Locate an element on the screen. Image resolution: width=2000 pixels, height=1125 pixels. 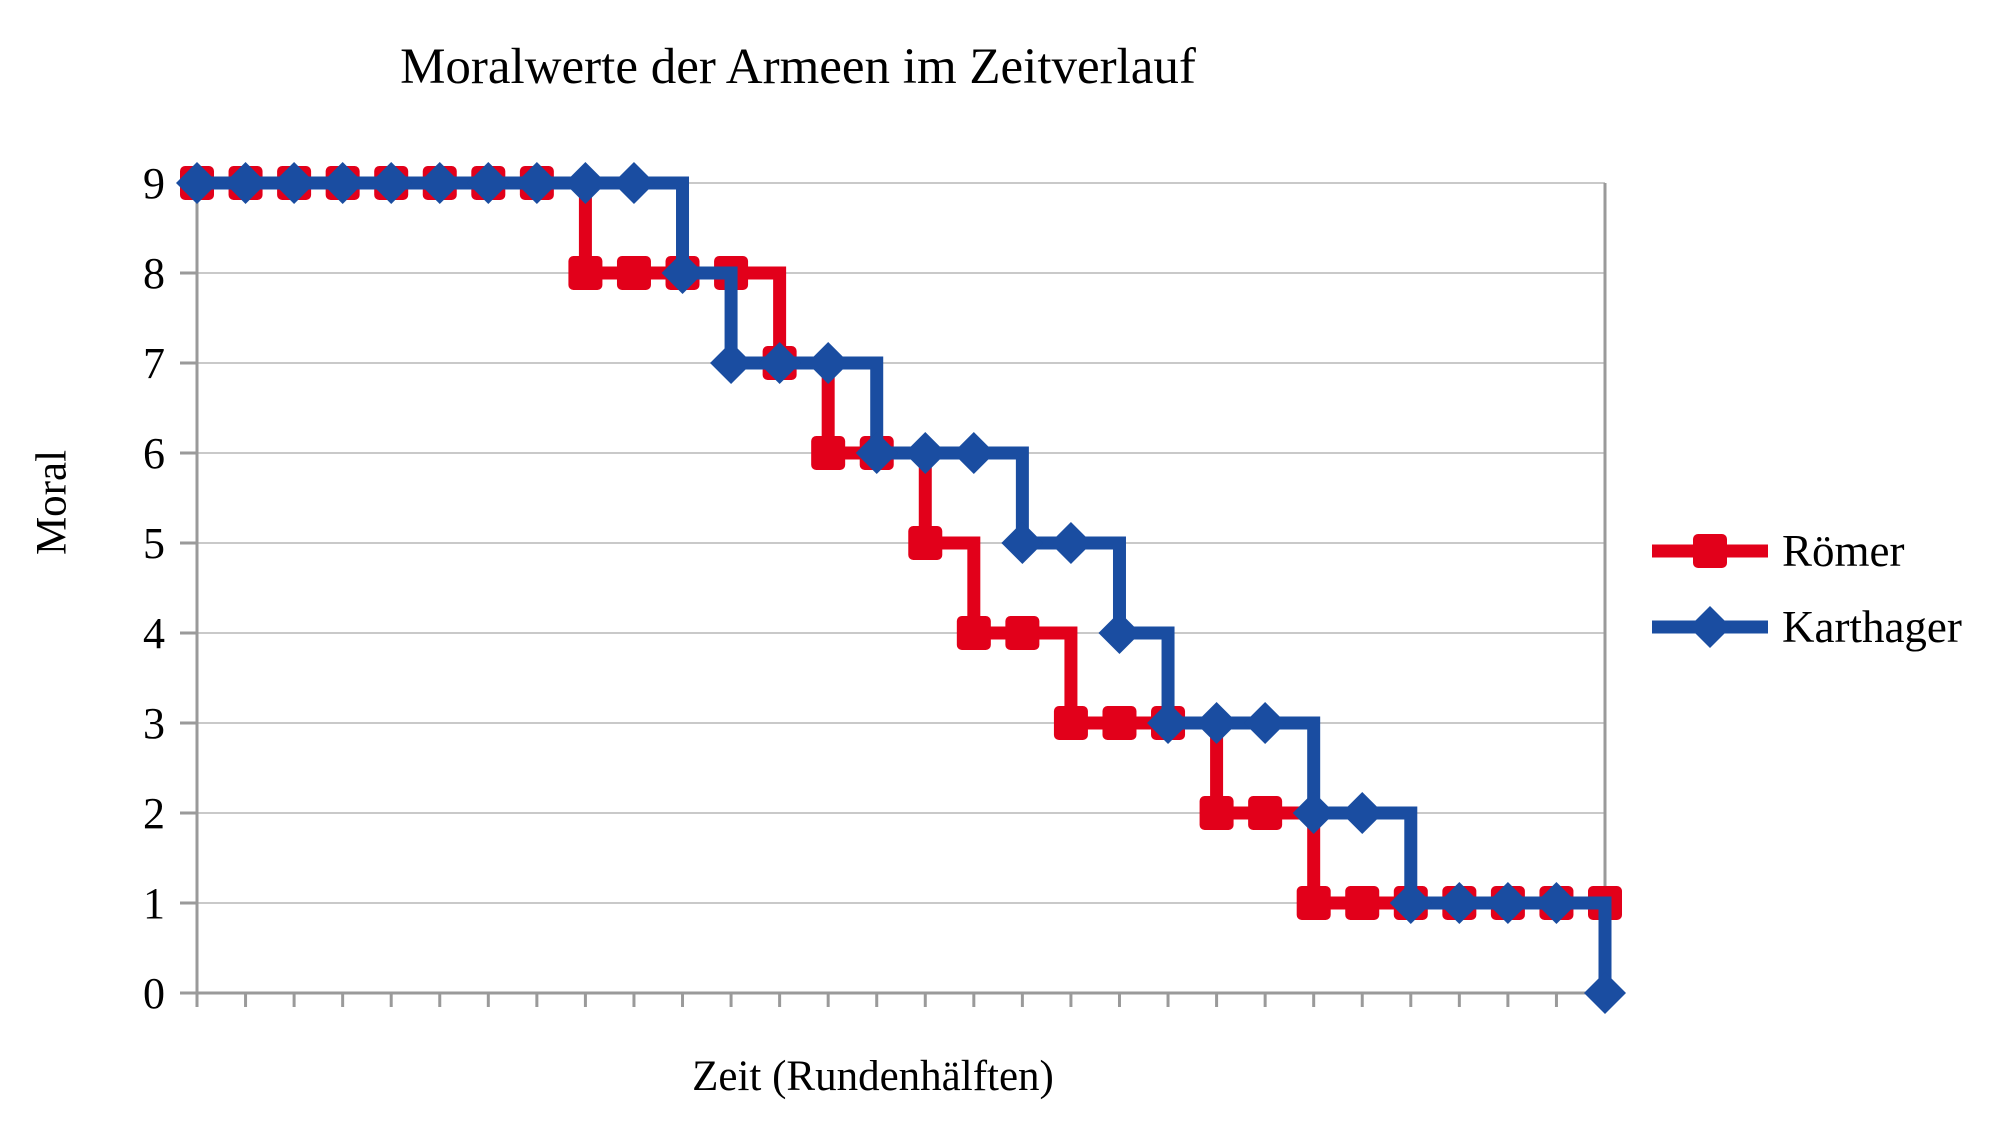
y-tick-label-2: 2 is located at coordinates (154, 813).